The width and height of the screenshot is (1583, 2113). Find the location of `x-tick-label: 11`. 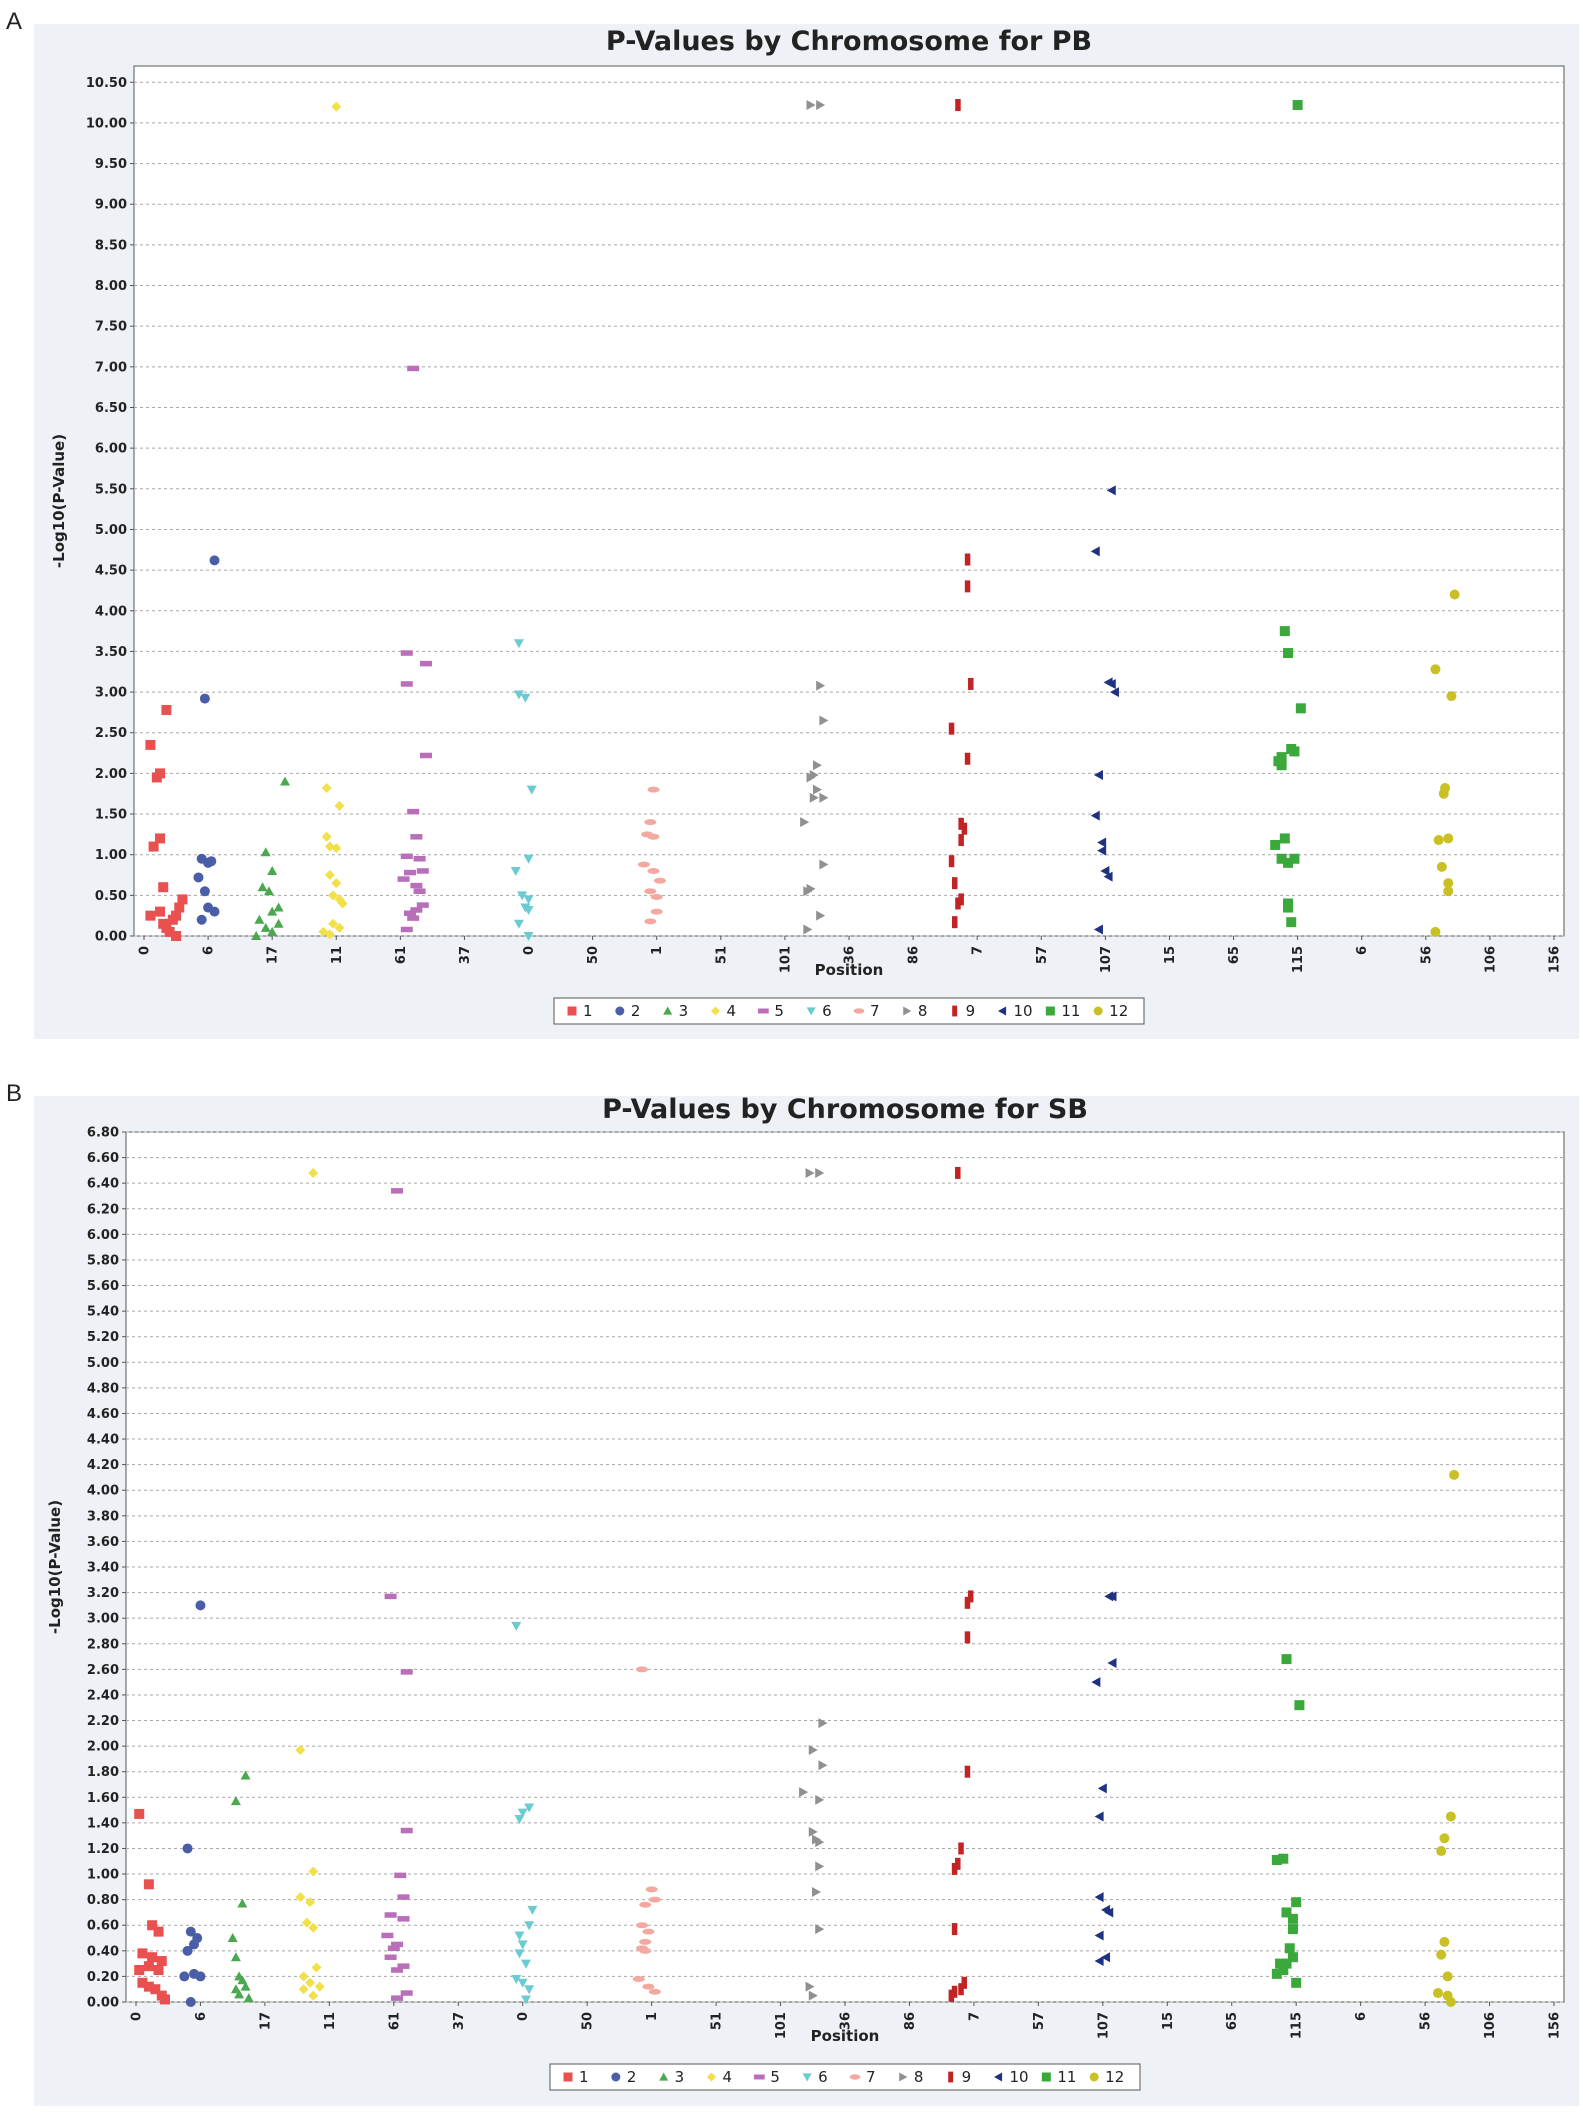

x-tick-label: 11 is located at coordinates (330, 2021).